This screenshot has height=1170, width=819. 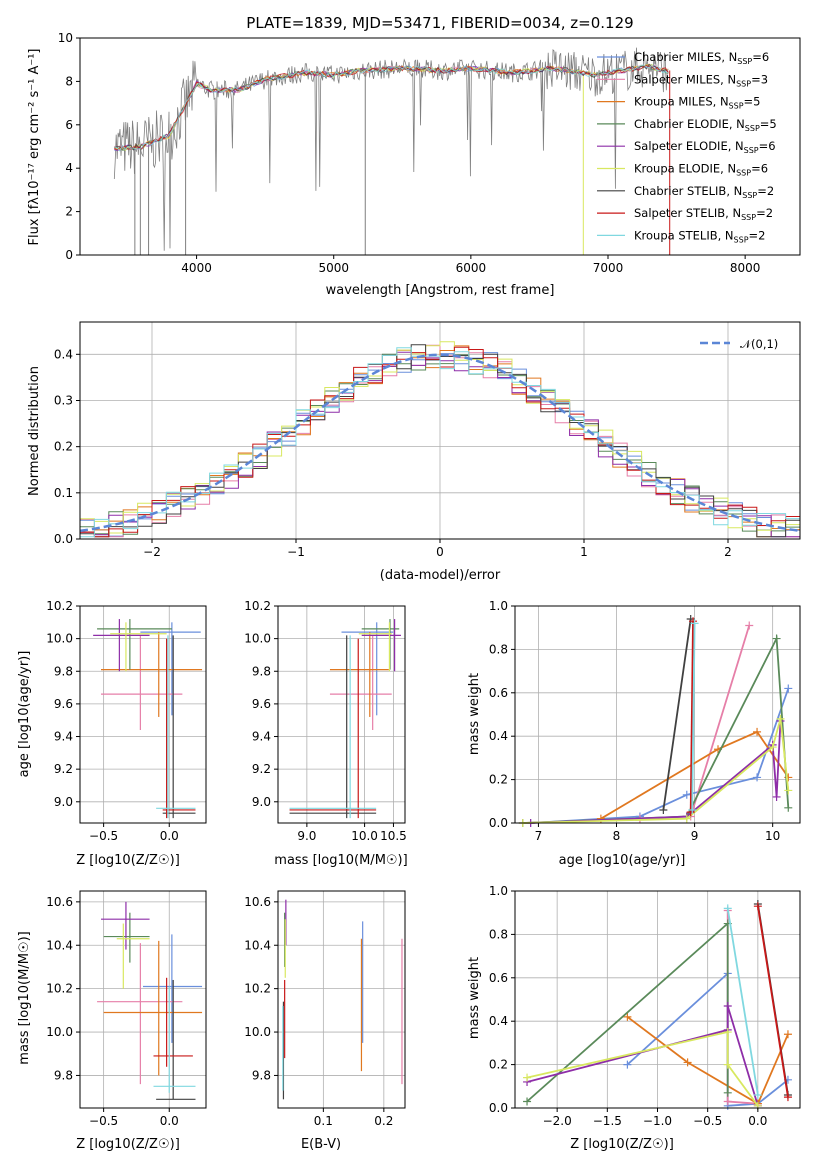 What do you see at coordinates (608, 268) in the screenshot?
I see `spectrum-xtick-label: 7000` at bounding box center [608, 268].